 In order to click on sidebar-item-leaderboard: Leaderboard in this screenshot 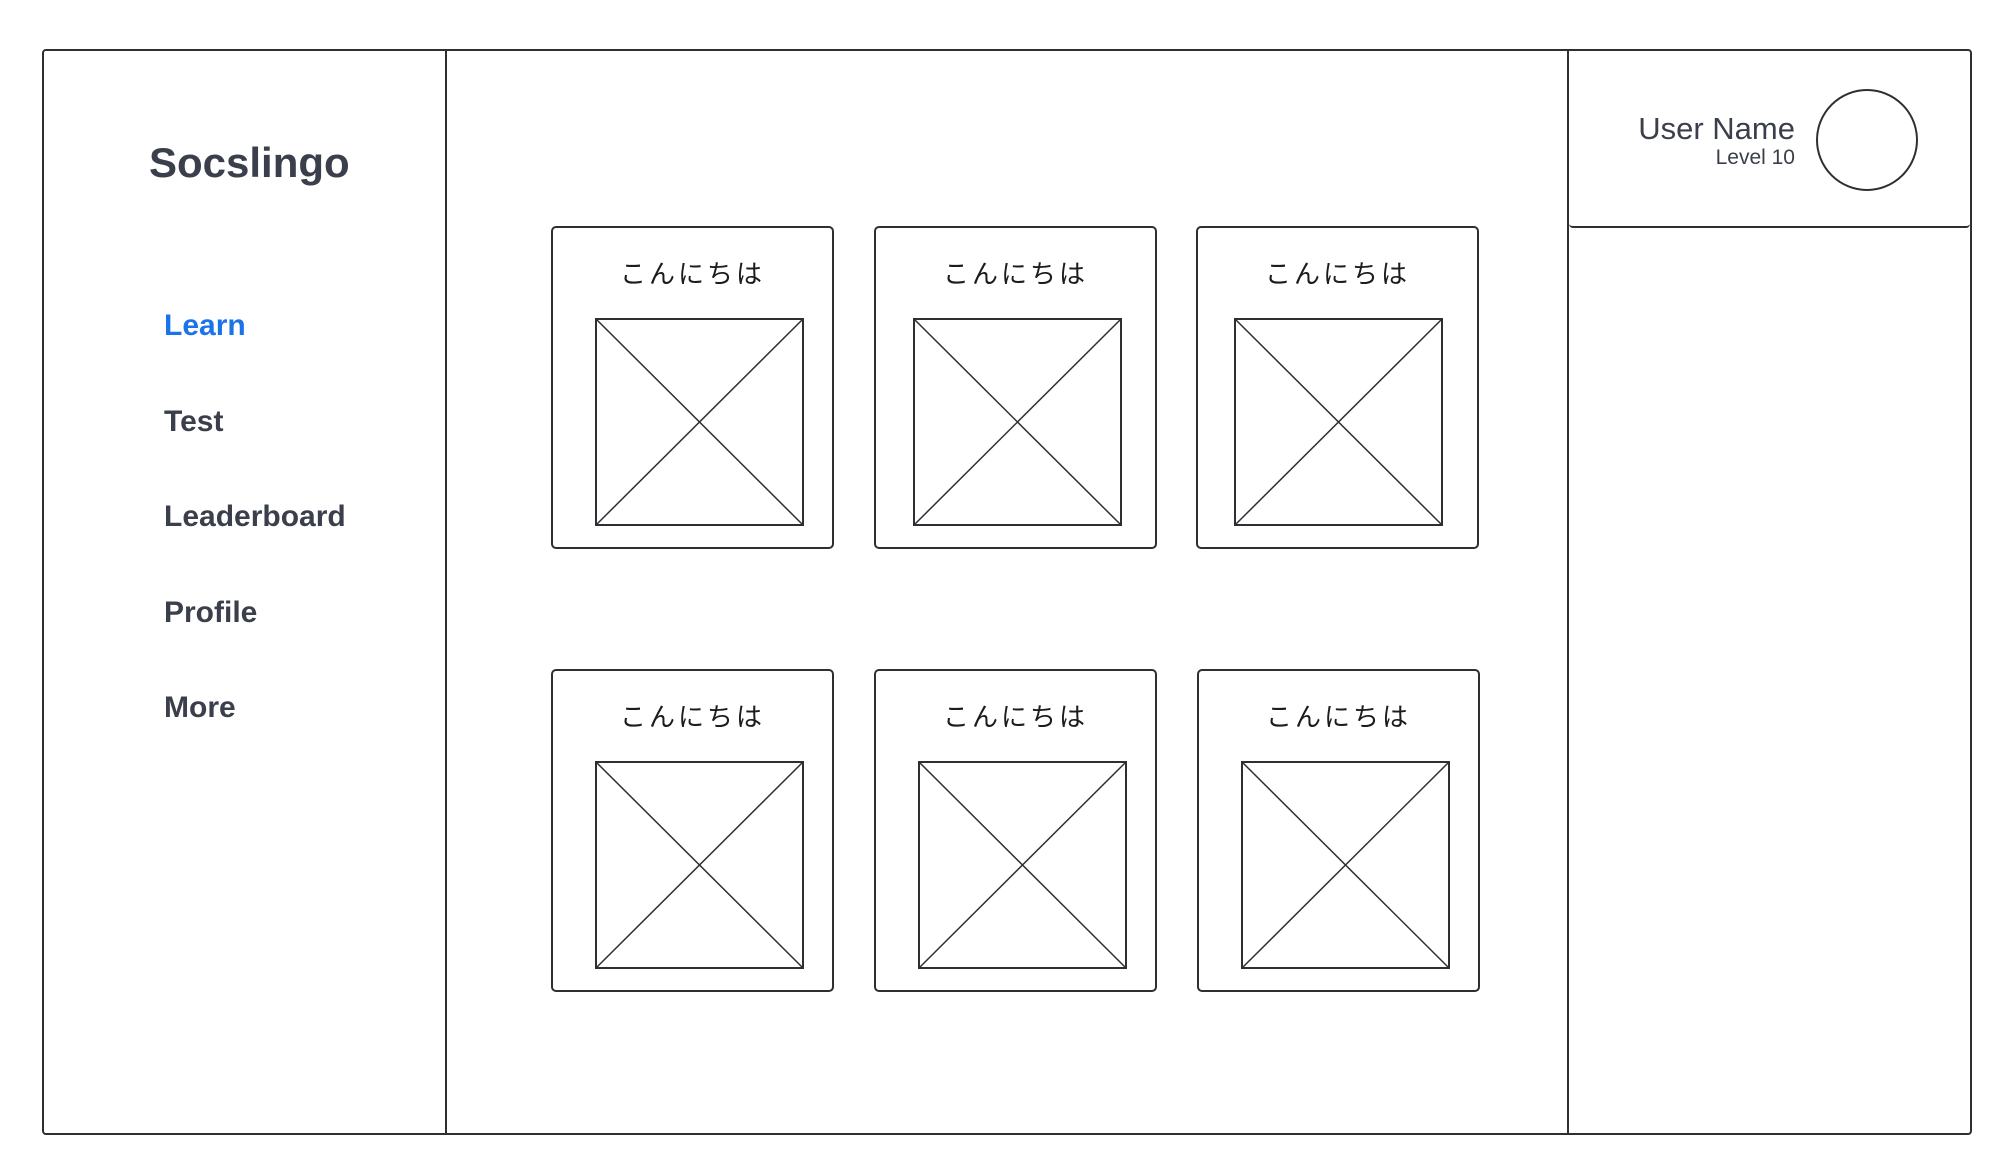, I will do `click(255, 516)`.